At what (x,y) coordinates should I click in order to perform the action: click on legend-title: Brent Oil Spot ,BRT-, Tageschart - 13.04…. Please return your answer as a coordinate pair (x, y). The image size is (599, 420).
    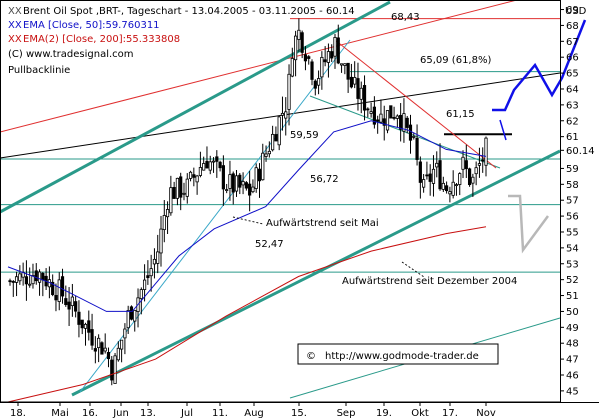
    Looking at the image, I should click on (189, 11).